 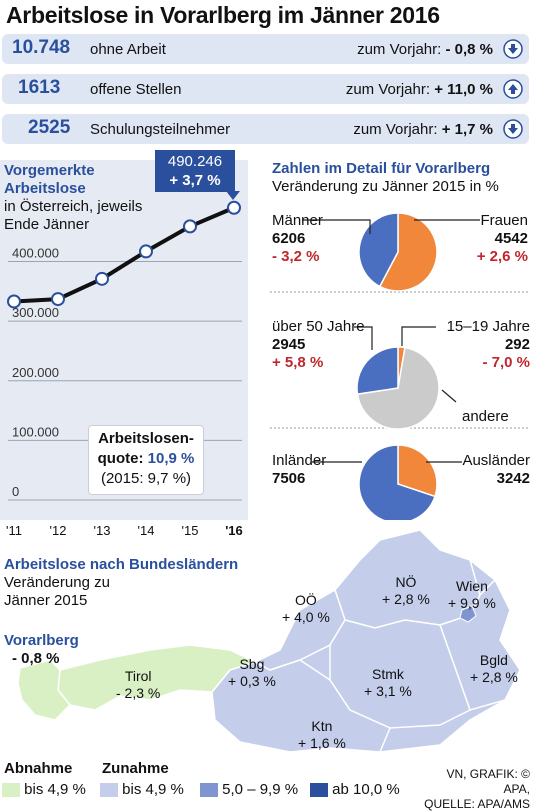 What do you see at coordinates (35, 372) in the screenshot?
I see `y-tick-label: 200.000` at bounding box center [35, 372].